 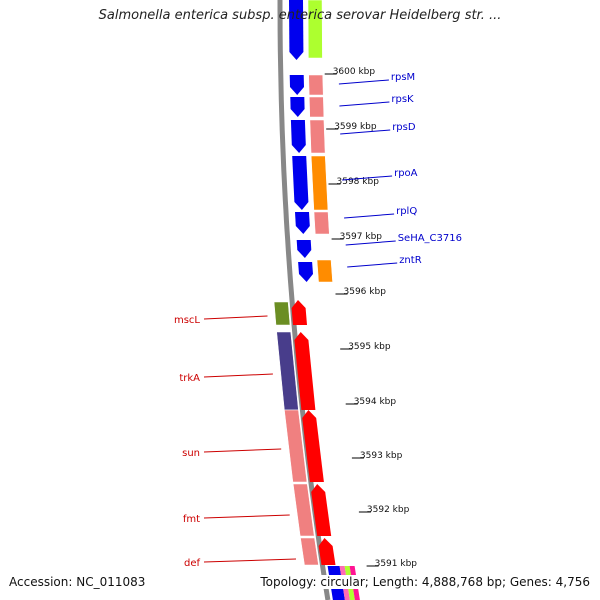 What do you see at coordinates (187, 320) in the screenshot?
I see `gene-label-mscl: mscL` at bounding box center [187, 320].